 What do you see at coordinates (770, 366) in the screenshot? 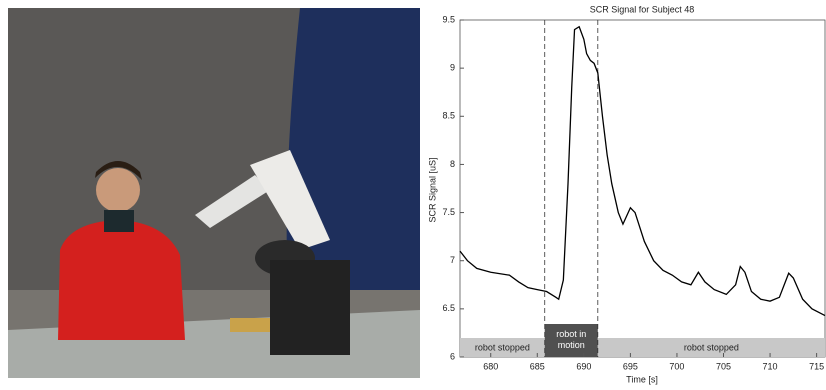
I see `x-tick-label: 710` at bounding box center [770, 366].